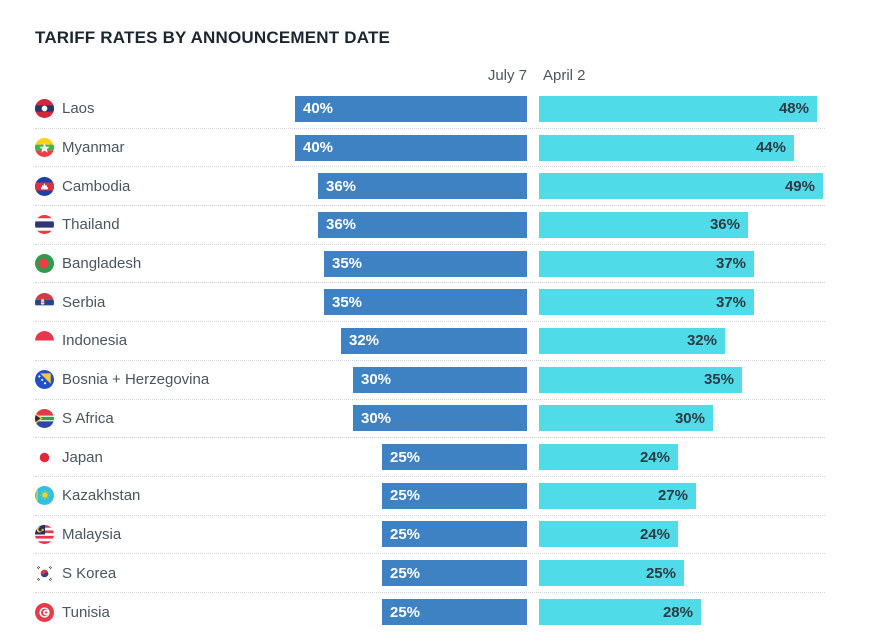  Describe the element at coordinates (44, 148) in the screenshot. I see `myanmar-flag-icon` at that location.